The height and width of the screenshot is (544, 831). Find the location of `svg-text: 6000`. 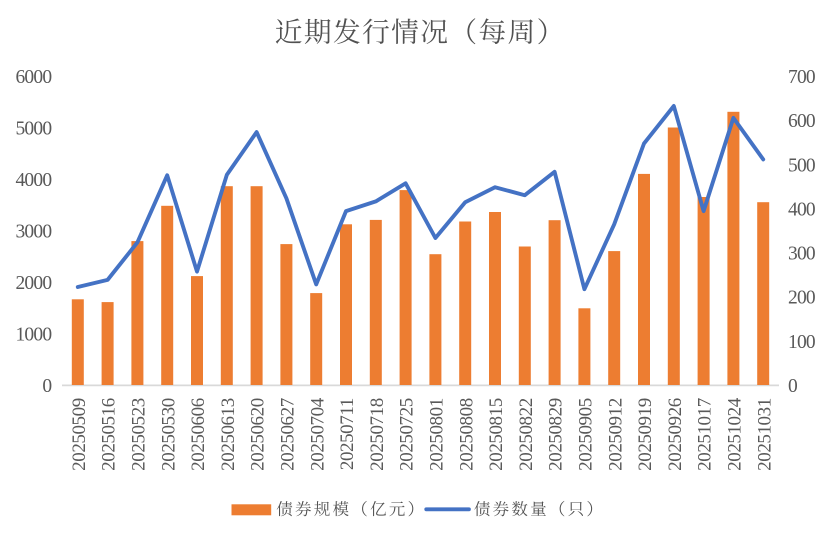

svg-text: 6000 is located at coordinates (33, 77).